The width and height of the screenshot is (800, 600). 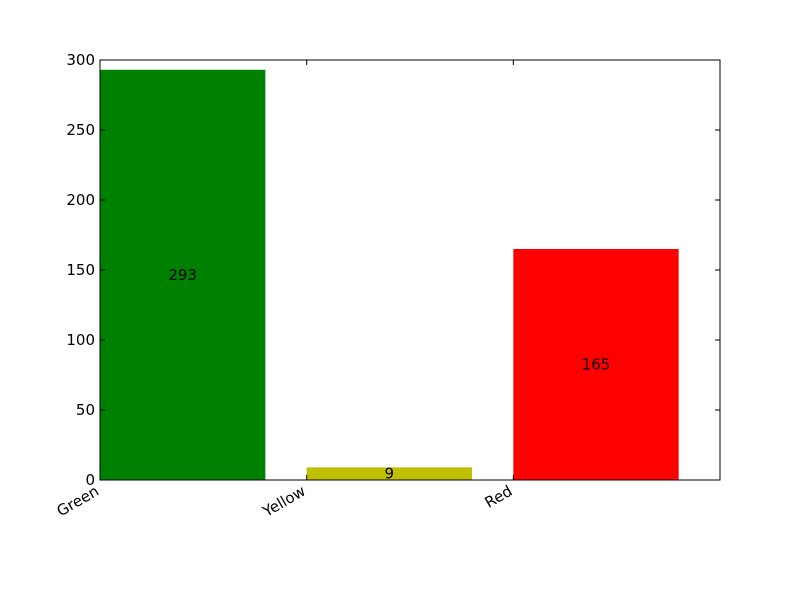 What do you see at coordinates (80, 60) in the screenshot?
I see `y-tick-label: 300` at bounding box center [80, 60].